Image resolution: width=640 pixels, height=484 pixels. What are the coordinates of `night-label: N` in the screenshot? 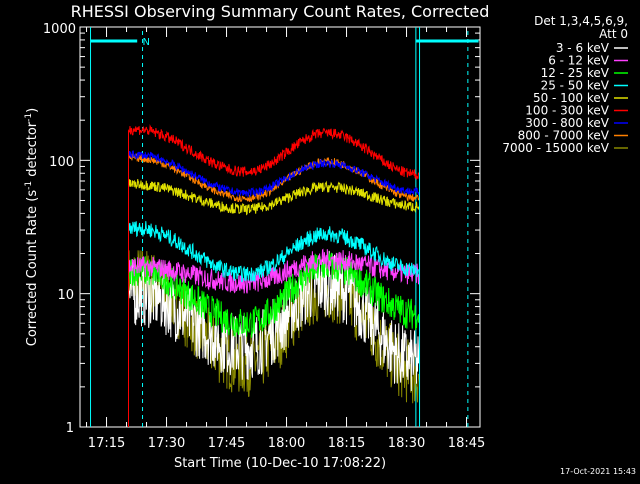 It's located at (145, 42).